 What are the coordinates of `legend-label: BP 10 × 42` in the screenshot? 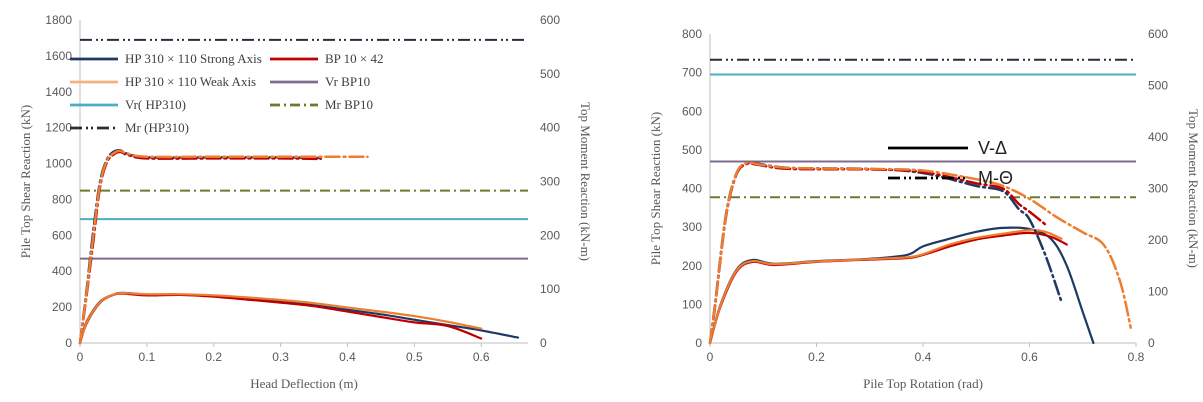 It's located at (354, 58).